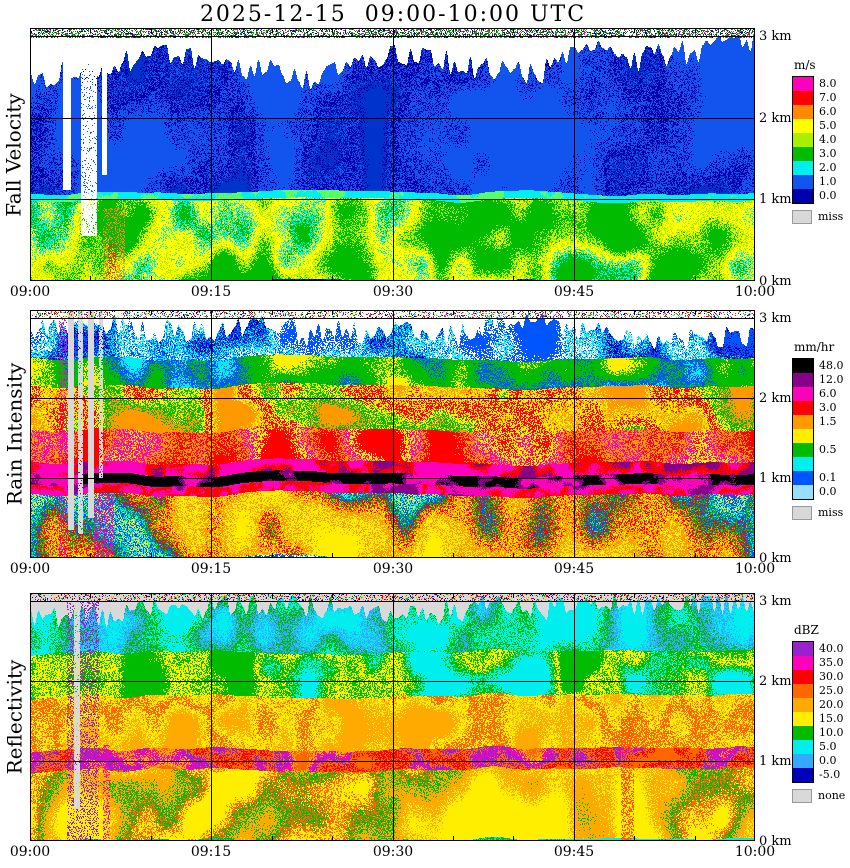 Image resolution: width=850 pixels, height=868 pixels. What do you see at coordinates (815, 394) in the screenshot?
I see `legend-cell: 6.0` at bounding box center [815, 394].